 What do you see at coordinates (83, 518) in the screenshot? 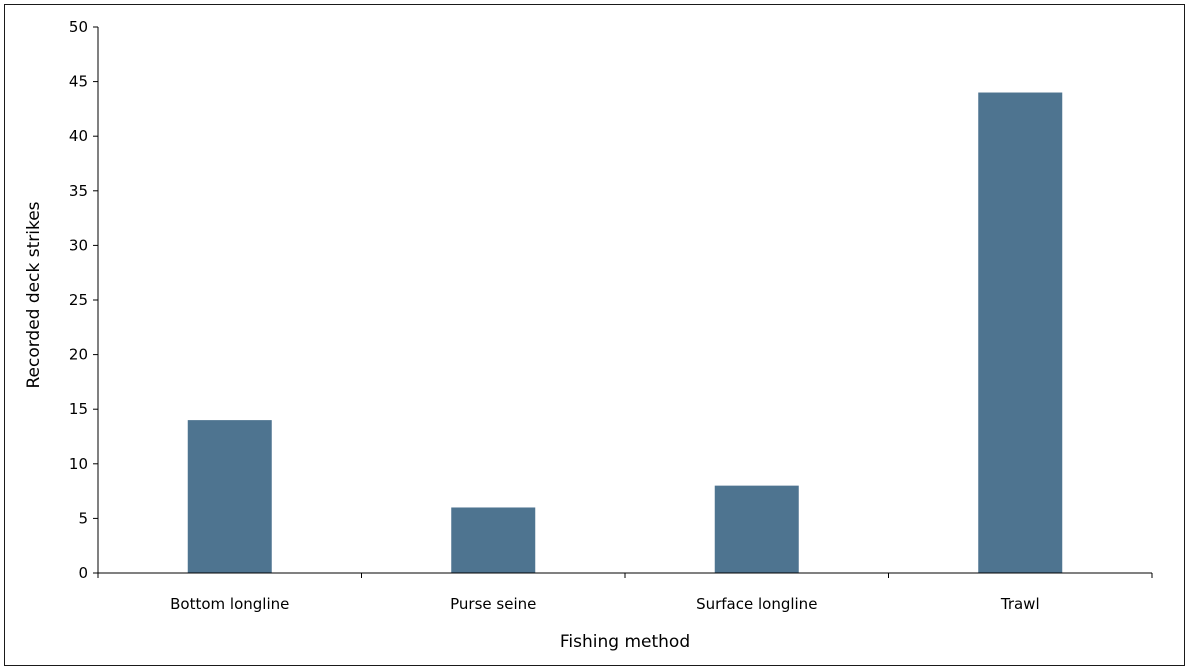
I see `y-tick-label: 5` at bounding box center [83, 518].